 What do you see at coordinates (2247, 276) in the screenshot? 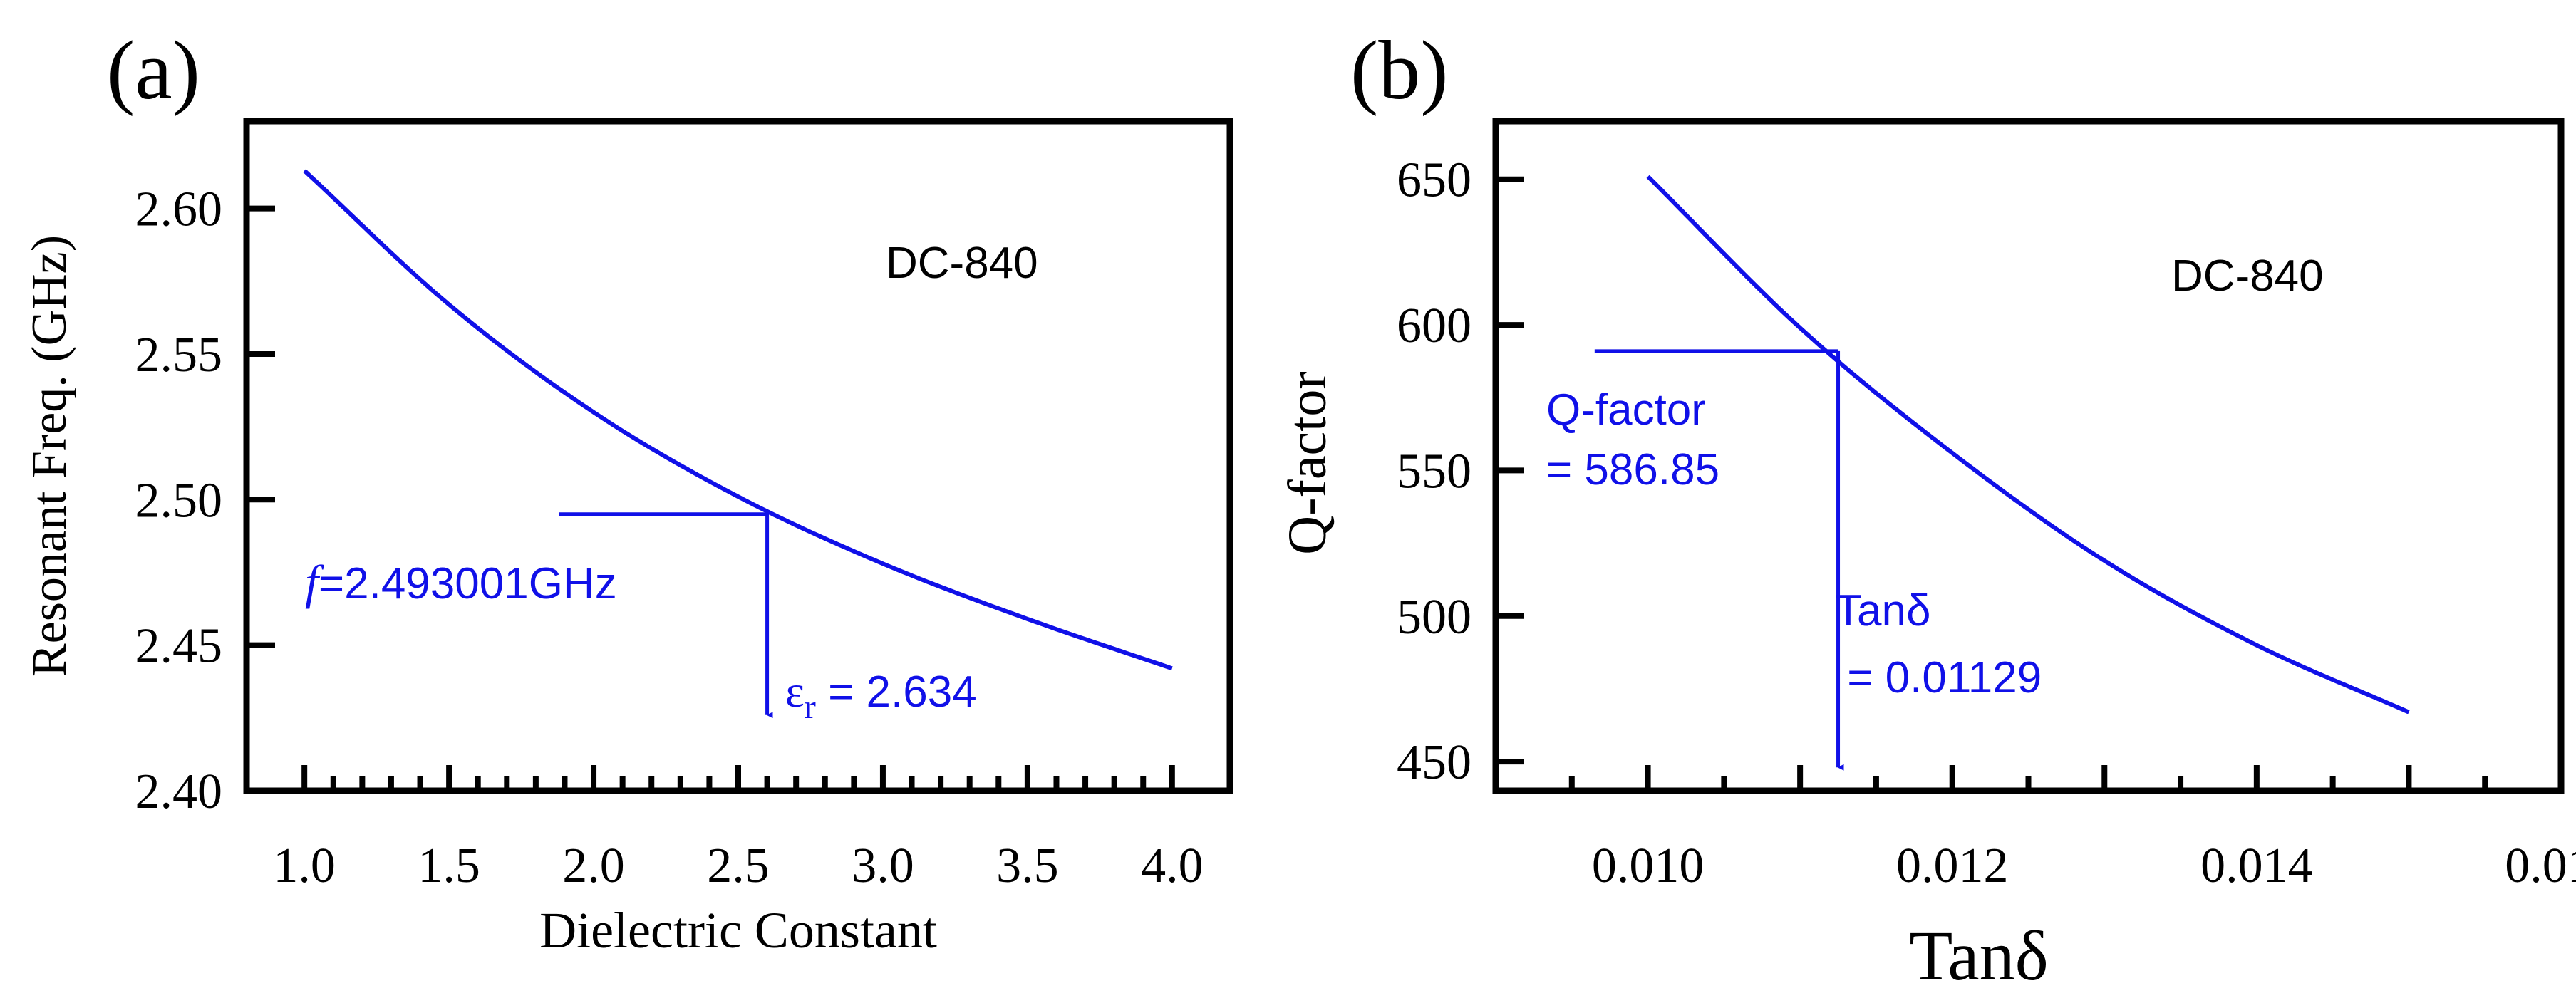
I see `panel-b-annotation: DC-840` at bounding box center [2247, 276].